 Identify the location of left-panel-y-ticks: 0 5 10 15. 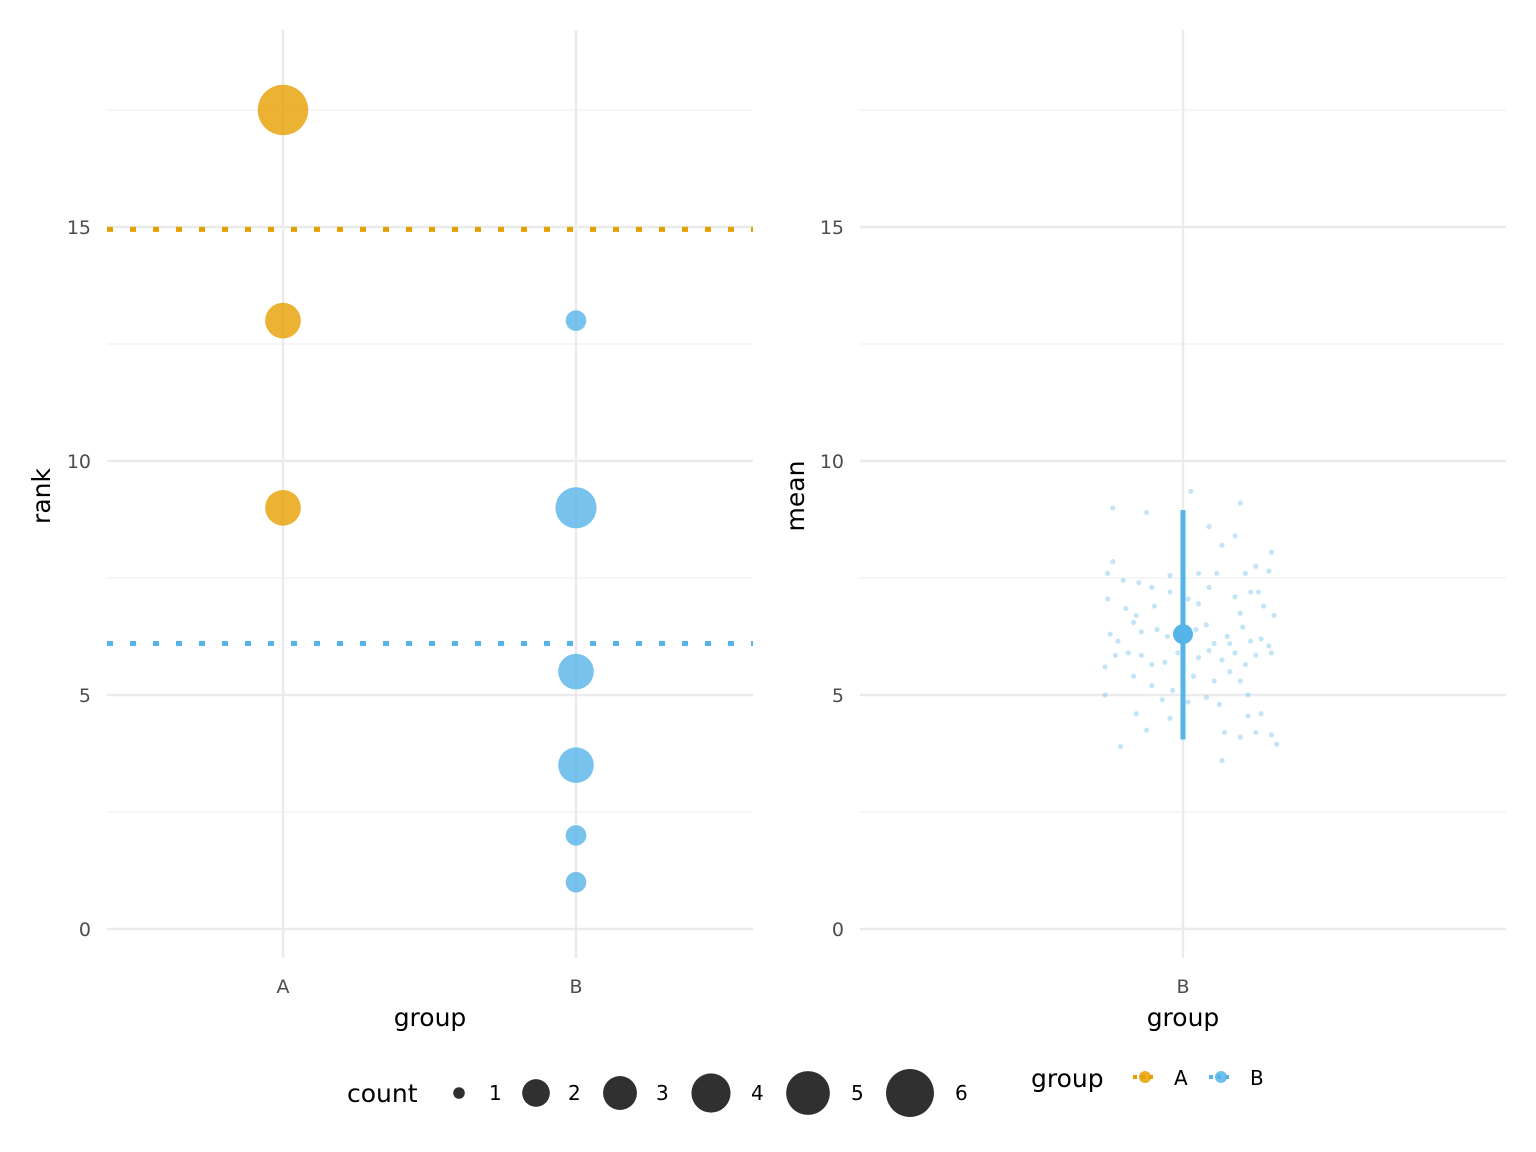
(79, 579).